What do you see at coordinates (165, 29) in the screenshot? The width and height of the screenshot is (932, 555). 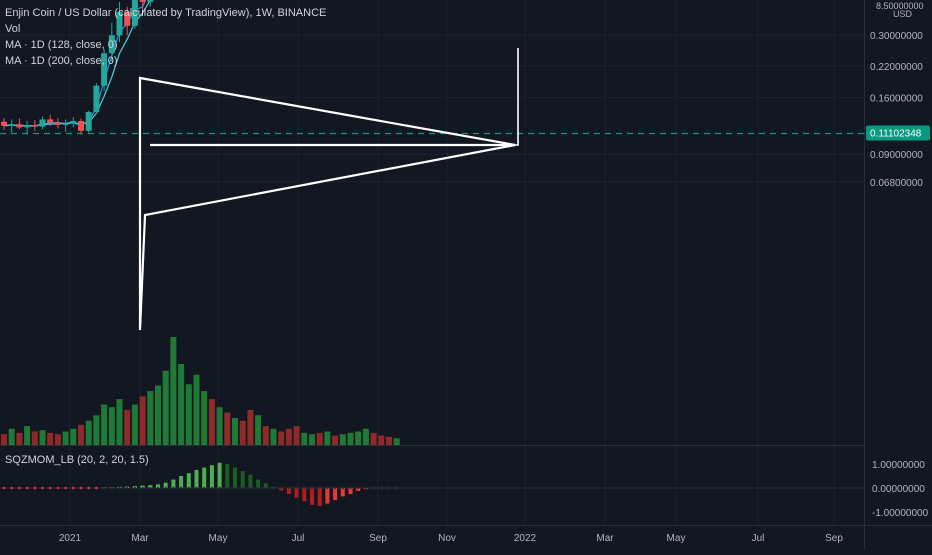 I see `volume-legend: Vol` at bounding box center [165, 29].